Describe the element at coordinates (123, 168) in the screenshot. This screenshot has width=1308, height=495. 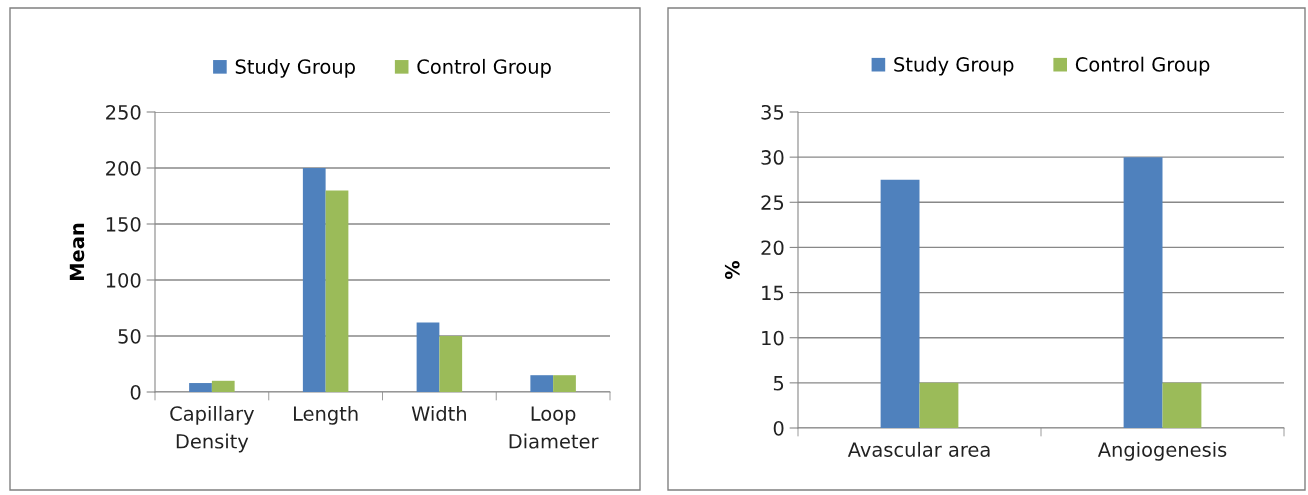
I see `y-tick-label: 200` at that location.